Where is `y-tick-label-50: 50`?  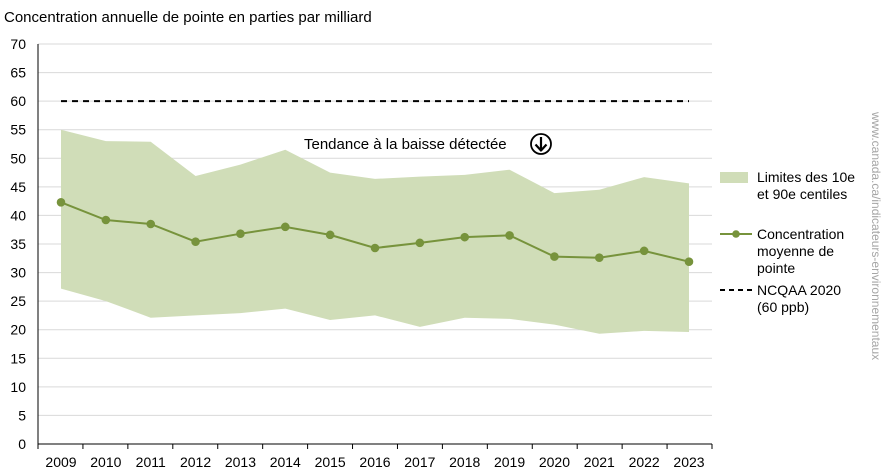
y-tick-label-50: 50 is located at coordinates (18, 158).